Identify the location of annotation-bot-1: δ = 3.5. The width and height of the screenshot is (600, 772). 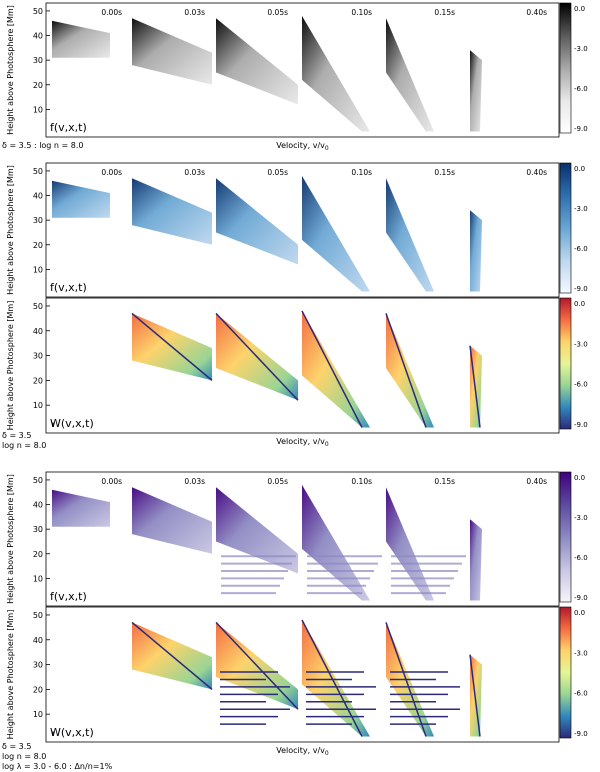
(16, 746).